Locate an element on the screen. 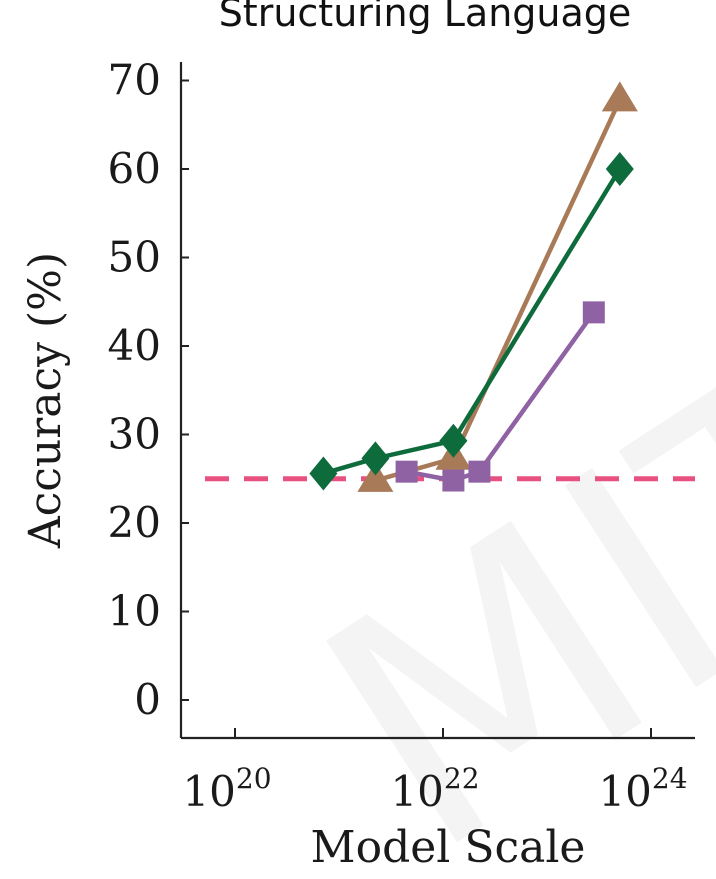 This screenshot has height=879, width=716. y-tick-label: 60 is located at coordinates (134, 168).